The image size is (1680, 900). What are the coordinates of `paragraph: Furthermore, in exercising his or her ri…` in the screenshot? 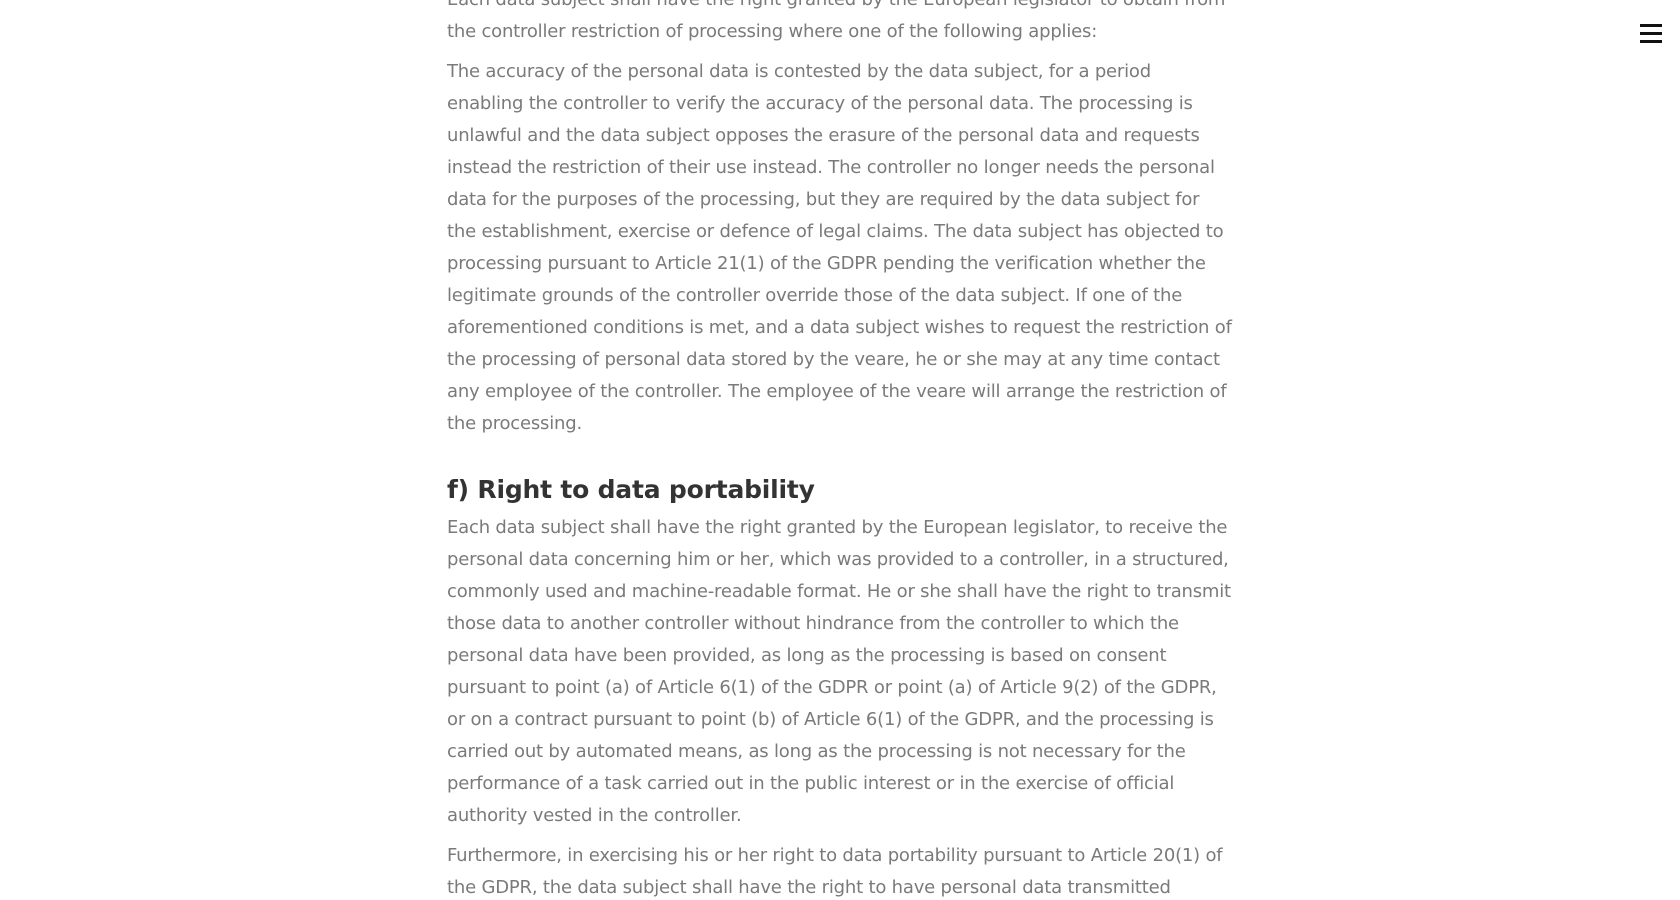 It's located at (835, 871).